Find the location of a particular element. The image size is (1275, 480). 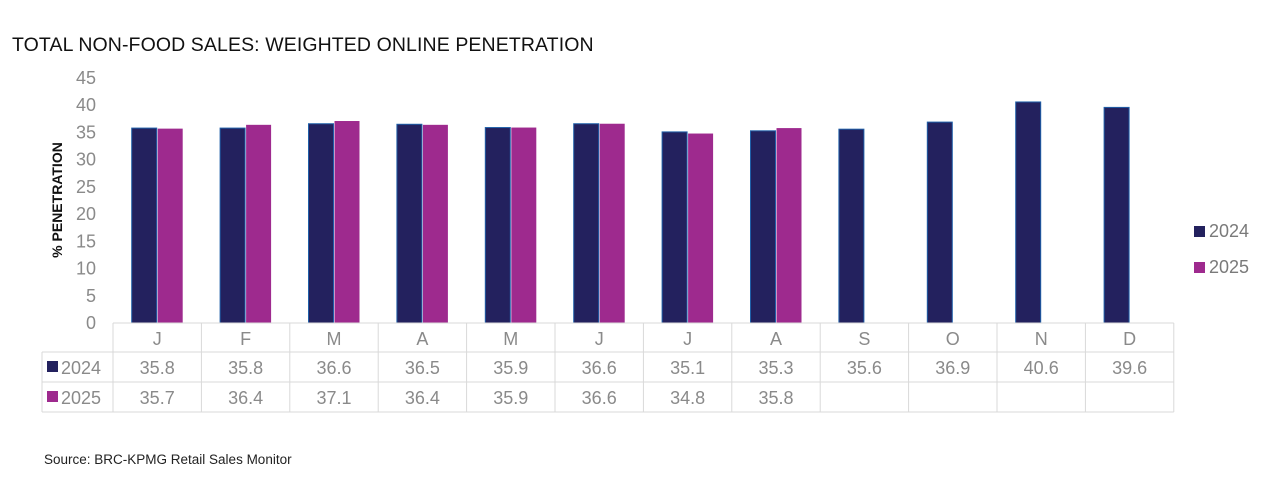

y-tick-label: 20 is located at coordinates (86, 214).